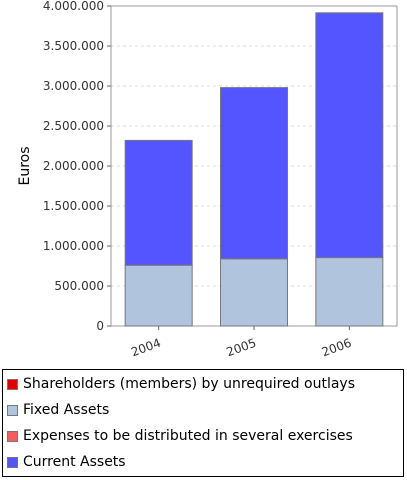  I want to click on y-tick-label: 3.500.000, so click(73, 46).